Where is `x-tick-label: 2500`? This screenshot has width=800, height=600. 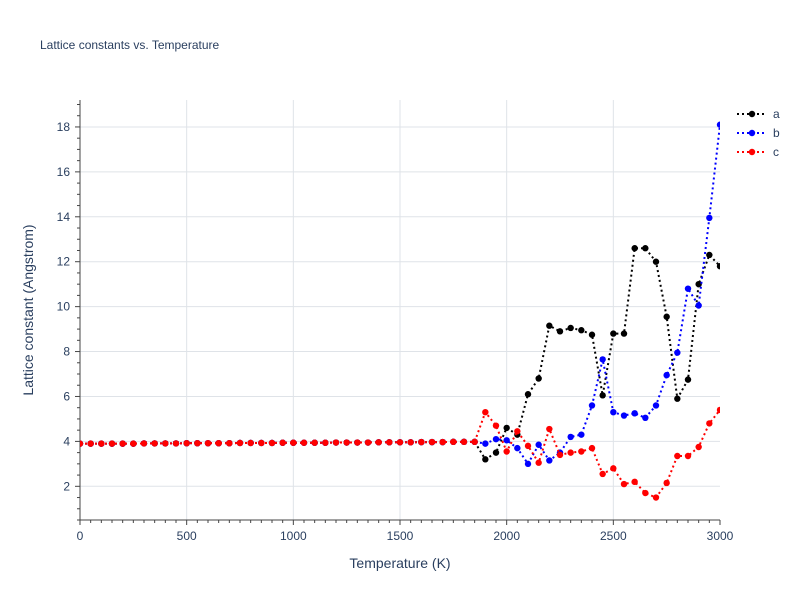
x-tick-label: 2500 is located at coordinates (613, 536).